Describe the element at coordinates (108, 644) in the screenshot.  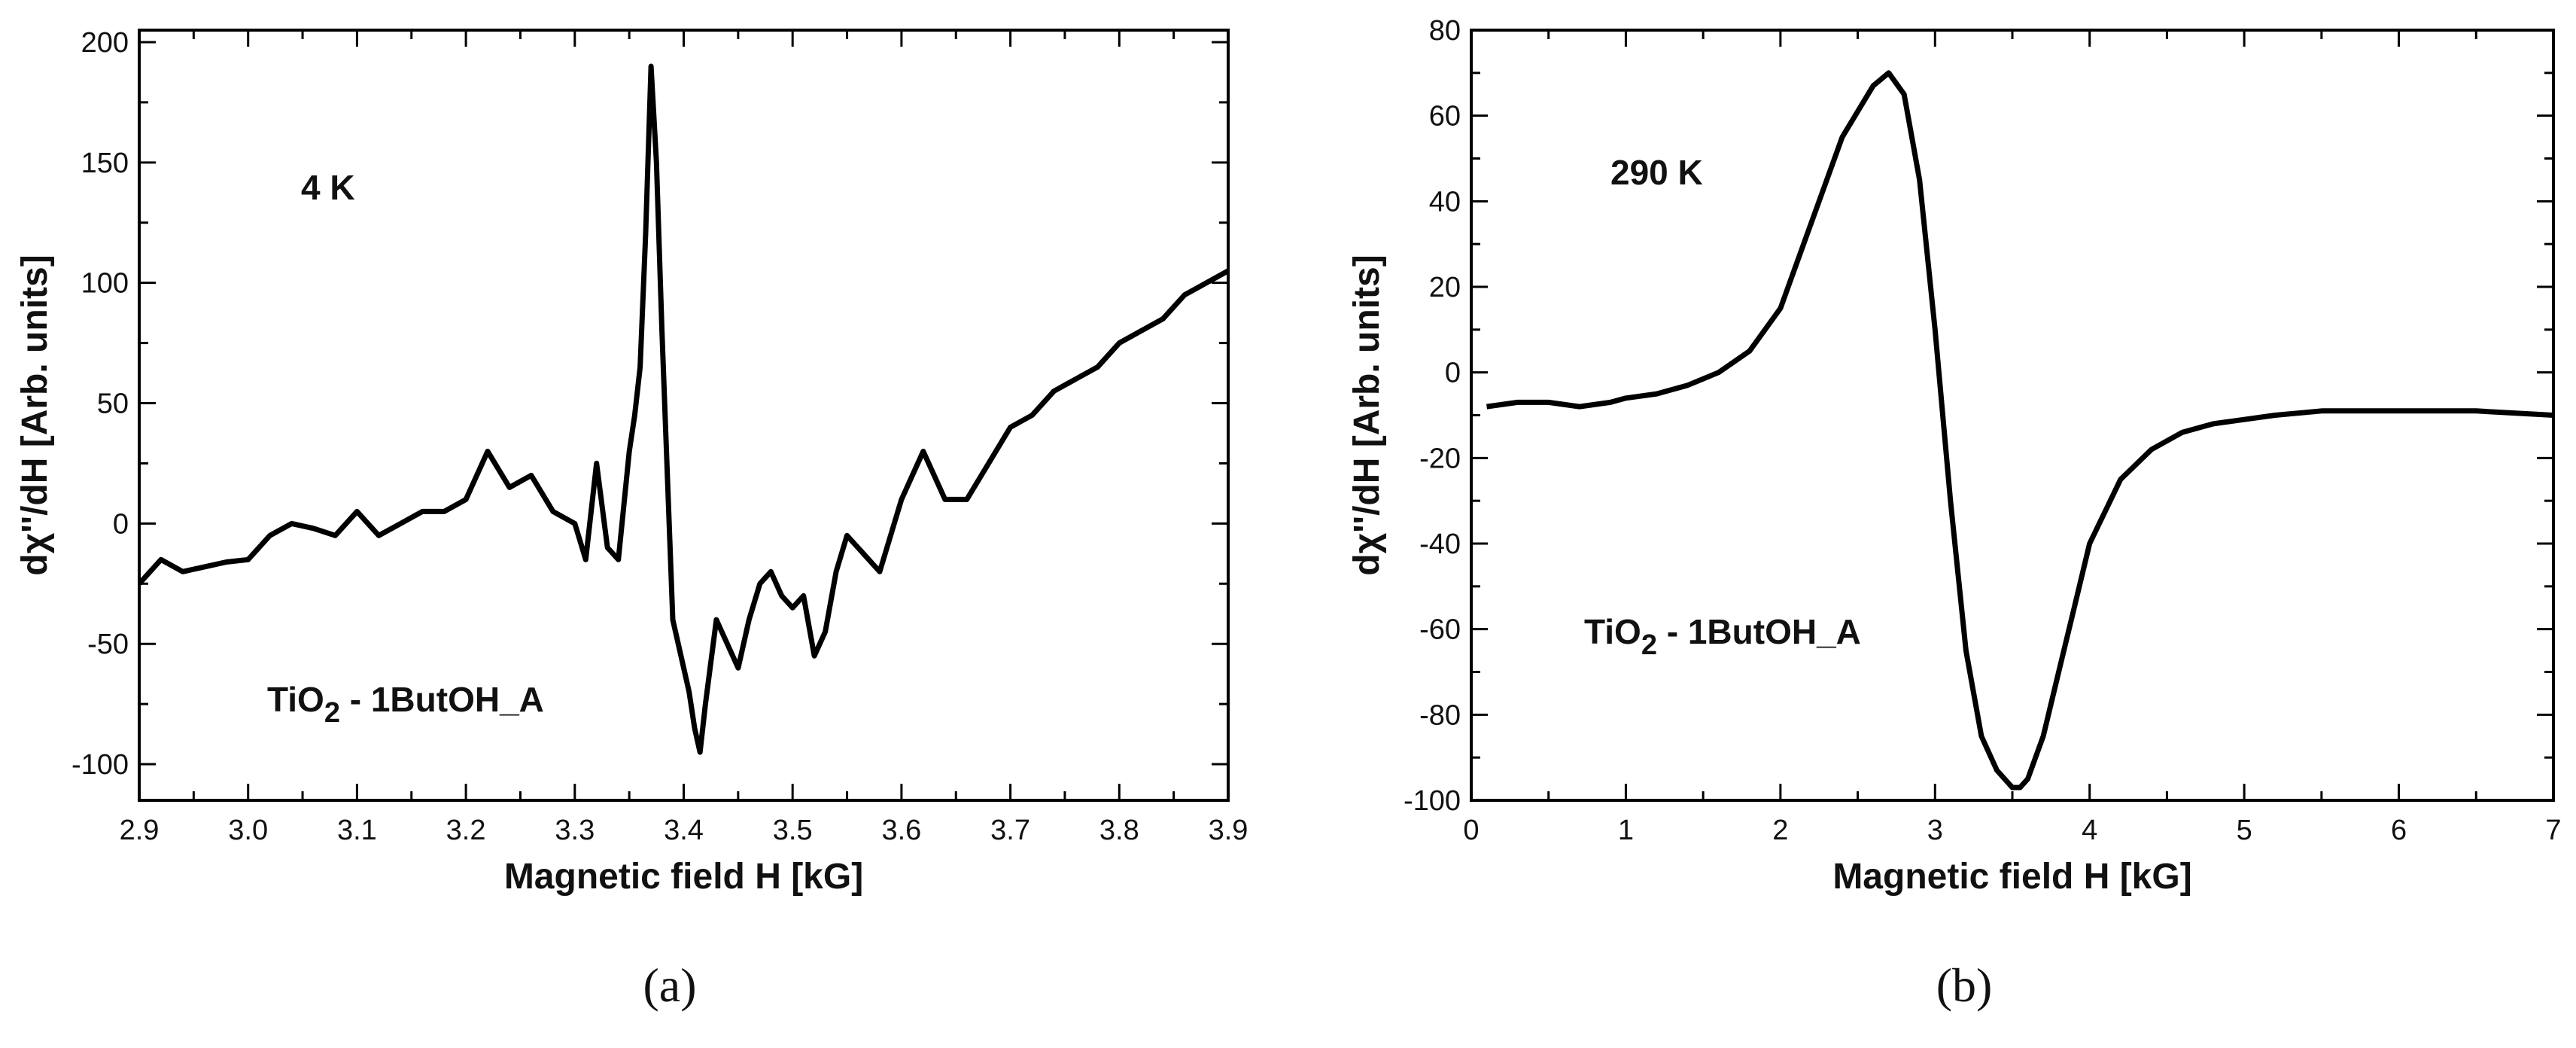
I see `y-tick-label: -50` at that location.